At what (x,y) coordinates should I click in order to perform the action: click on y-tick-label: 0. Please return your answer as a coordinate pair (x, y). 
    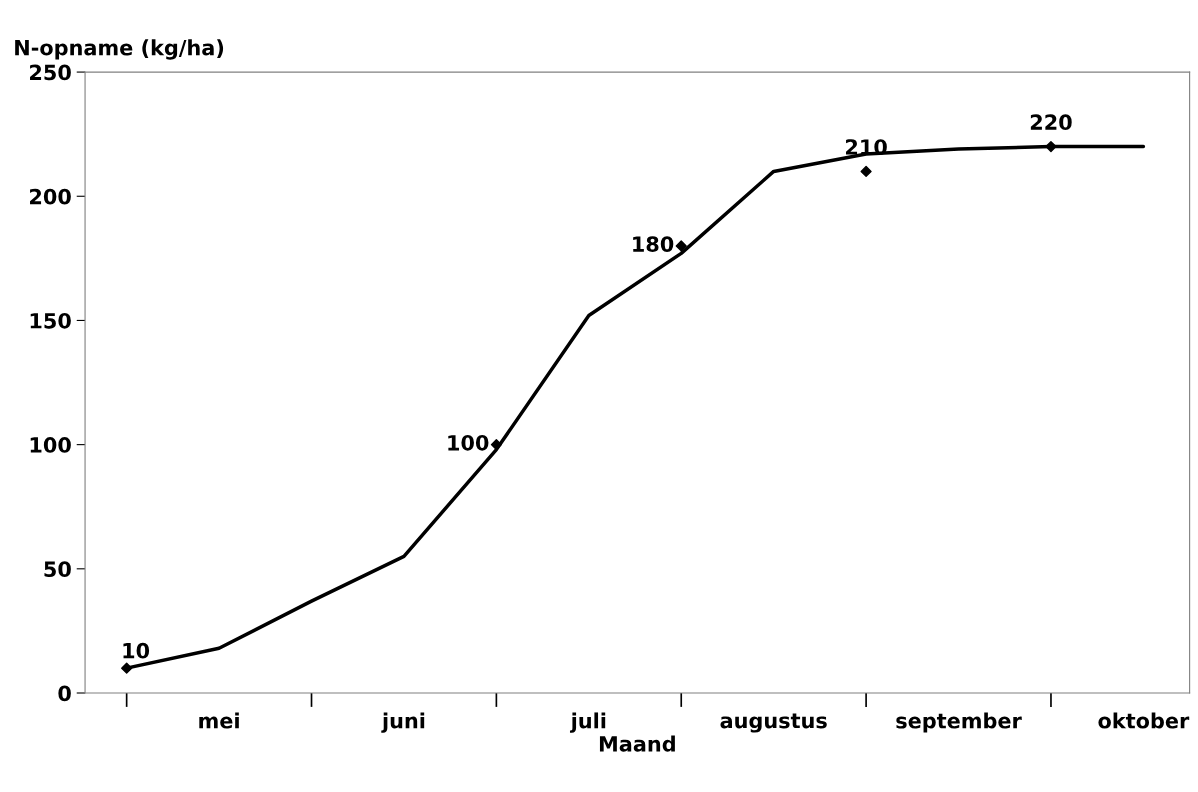
    Looking at the image, I should click on (64, 693).